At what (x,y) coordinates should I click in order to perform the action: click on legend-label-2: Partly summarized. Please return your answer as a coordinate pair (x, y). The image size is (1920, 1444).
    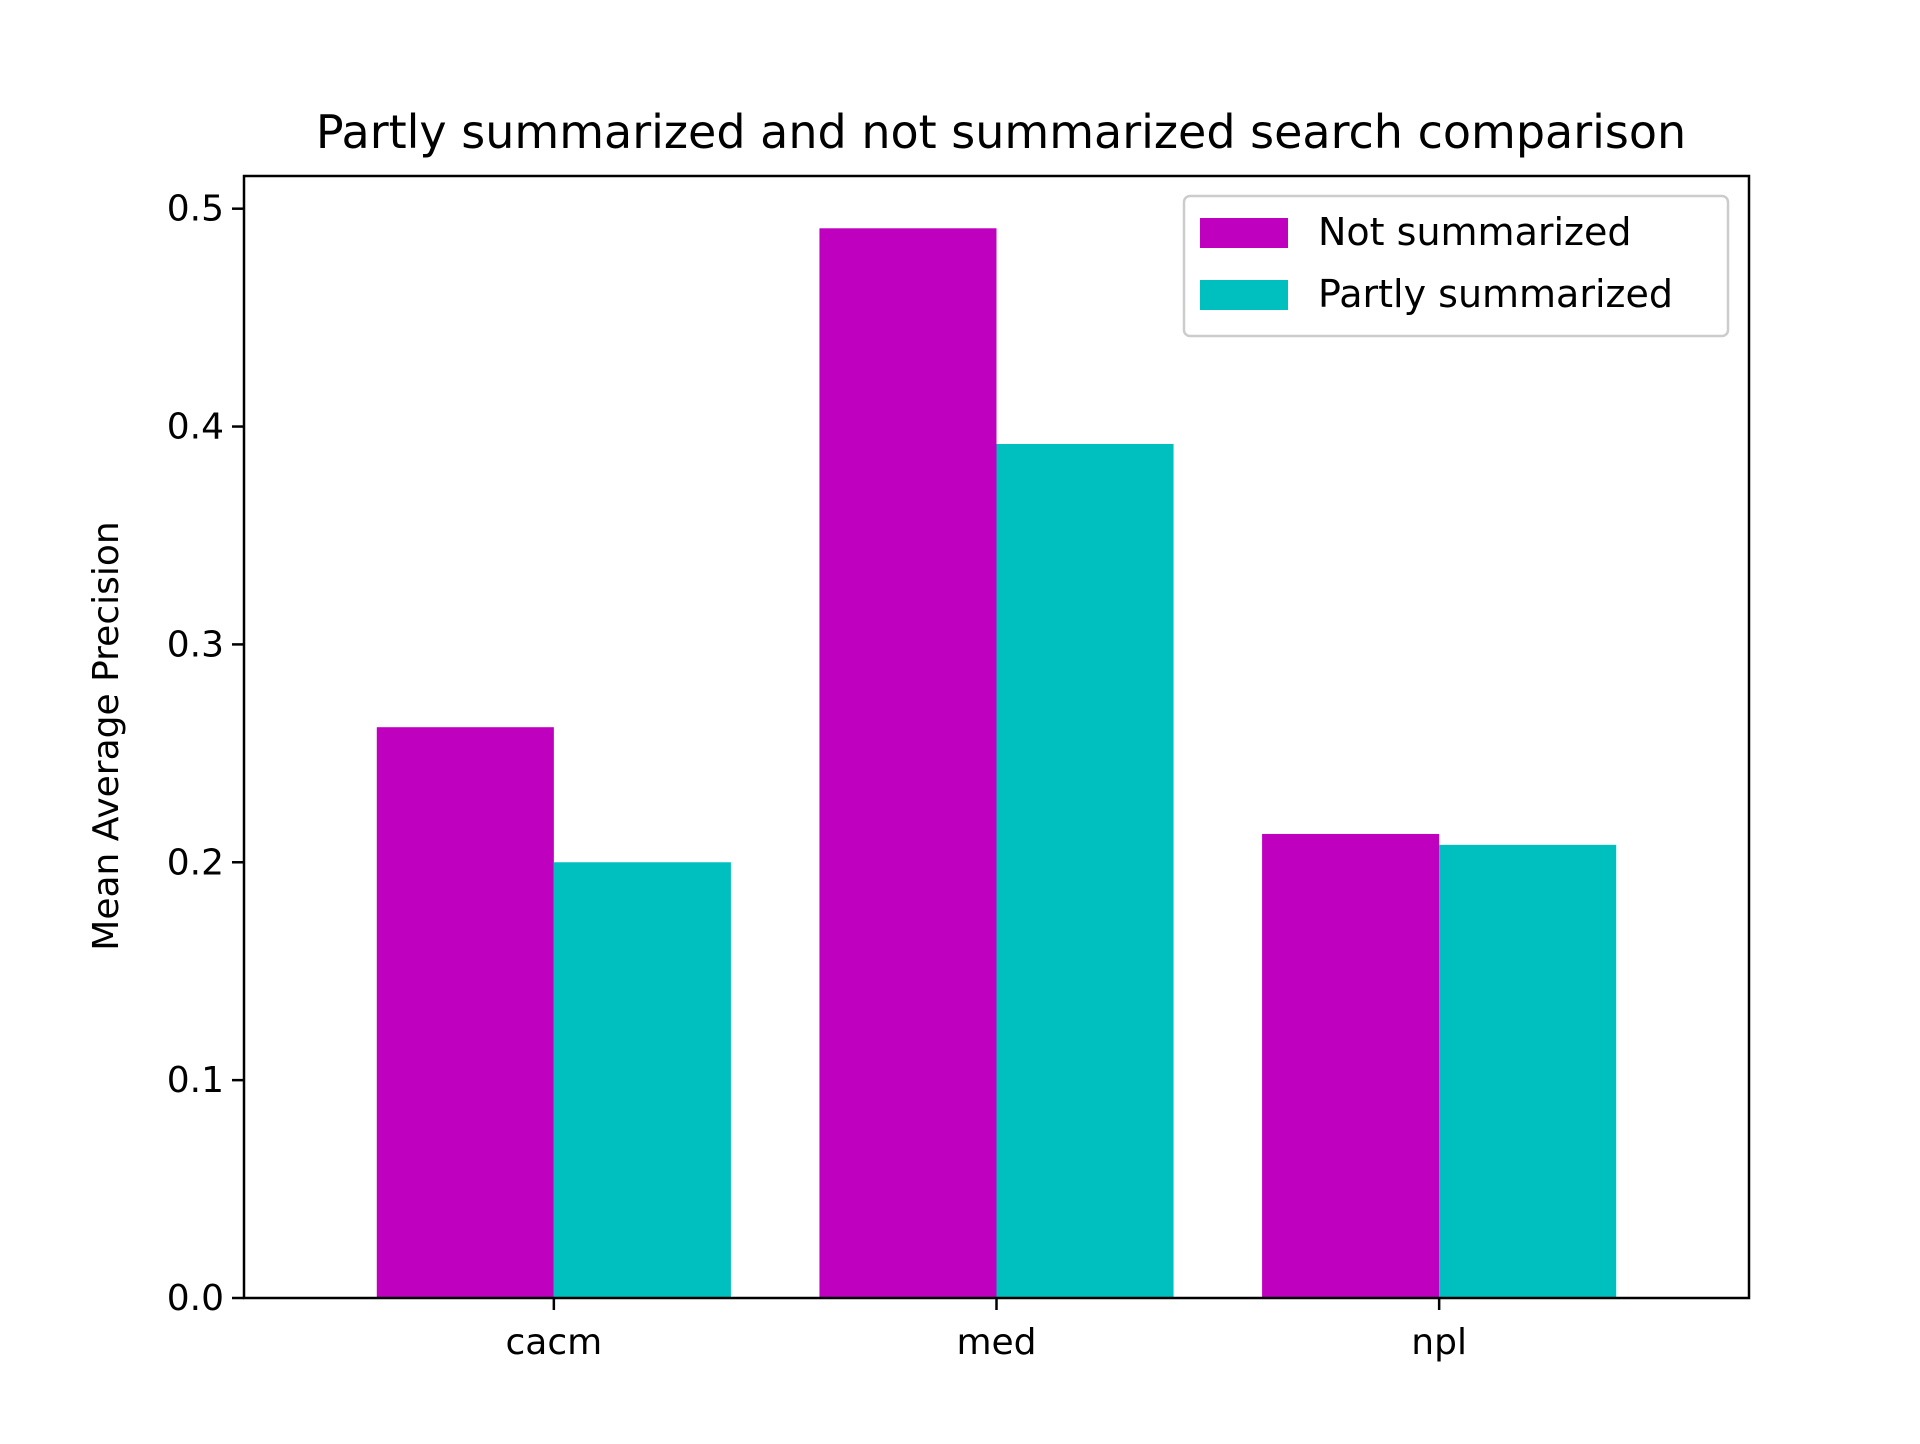
    Looking at the image, I should click on (1495, 294).